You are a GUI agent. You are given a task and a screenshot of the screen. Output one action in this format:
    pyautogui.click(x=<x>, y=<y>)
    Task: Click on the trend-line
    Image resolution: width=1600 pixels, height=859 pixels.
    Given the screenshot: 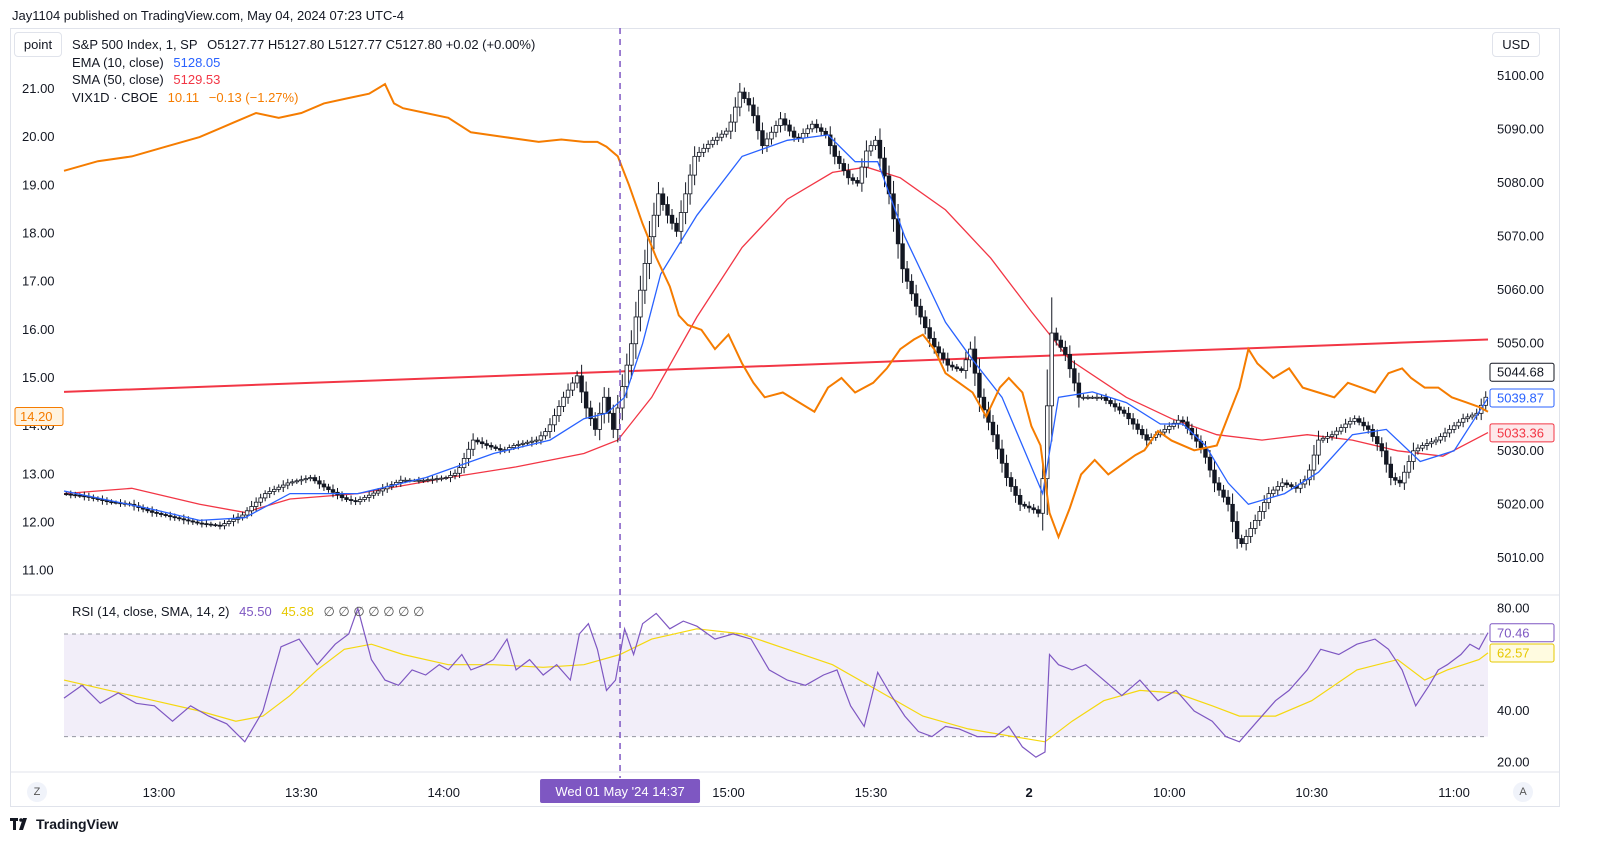 What is the action you would take?
    pyautogui.click(x=776, y=365)
    